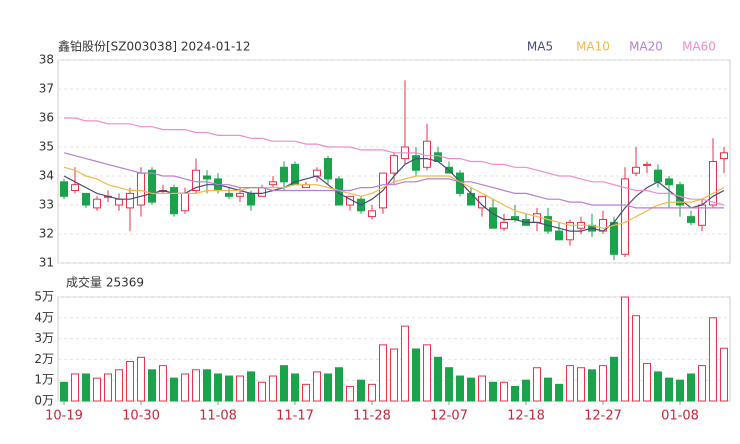 The width and height of the screenshot is (740, 444). Describe the element at coordinates (218, 416) in the screenshot. I see `x-tick-label: 11-08` at that location.